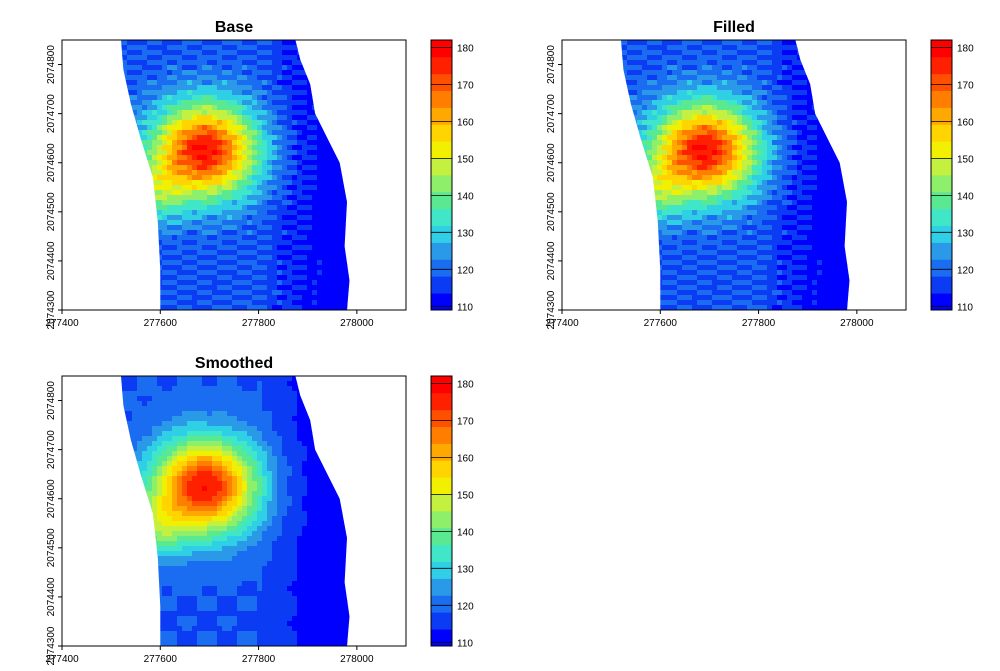 This screenshot has height=671, width=1000. I want to click on panel-title: Smoothed, so click(234, 363).